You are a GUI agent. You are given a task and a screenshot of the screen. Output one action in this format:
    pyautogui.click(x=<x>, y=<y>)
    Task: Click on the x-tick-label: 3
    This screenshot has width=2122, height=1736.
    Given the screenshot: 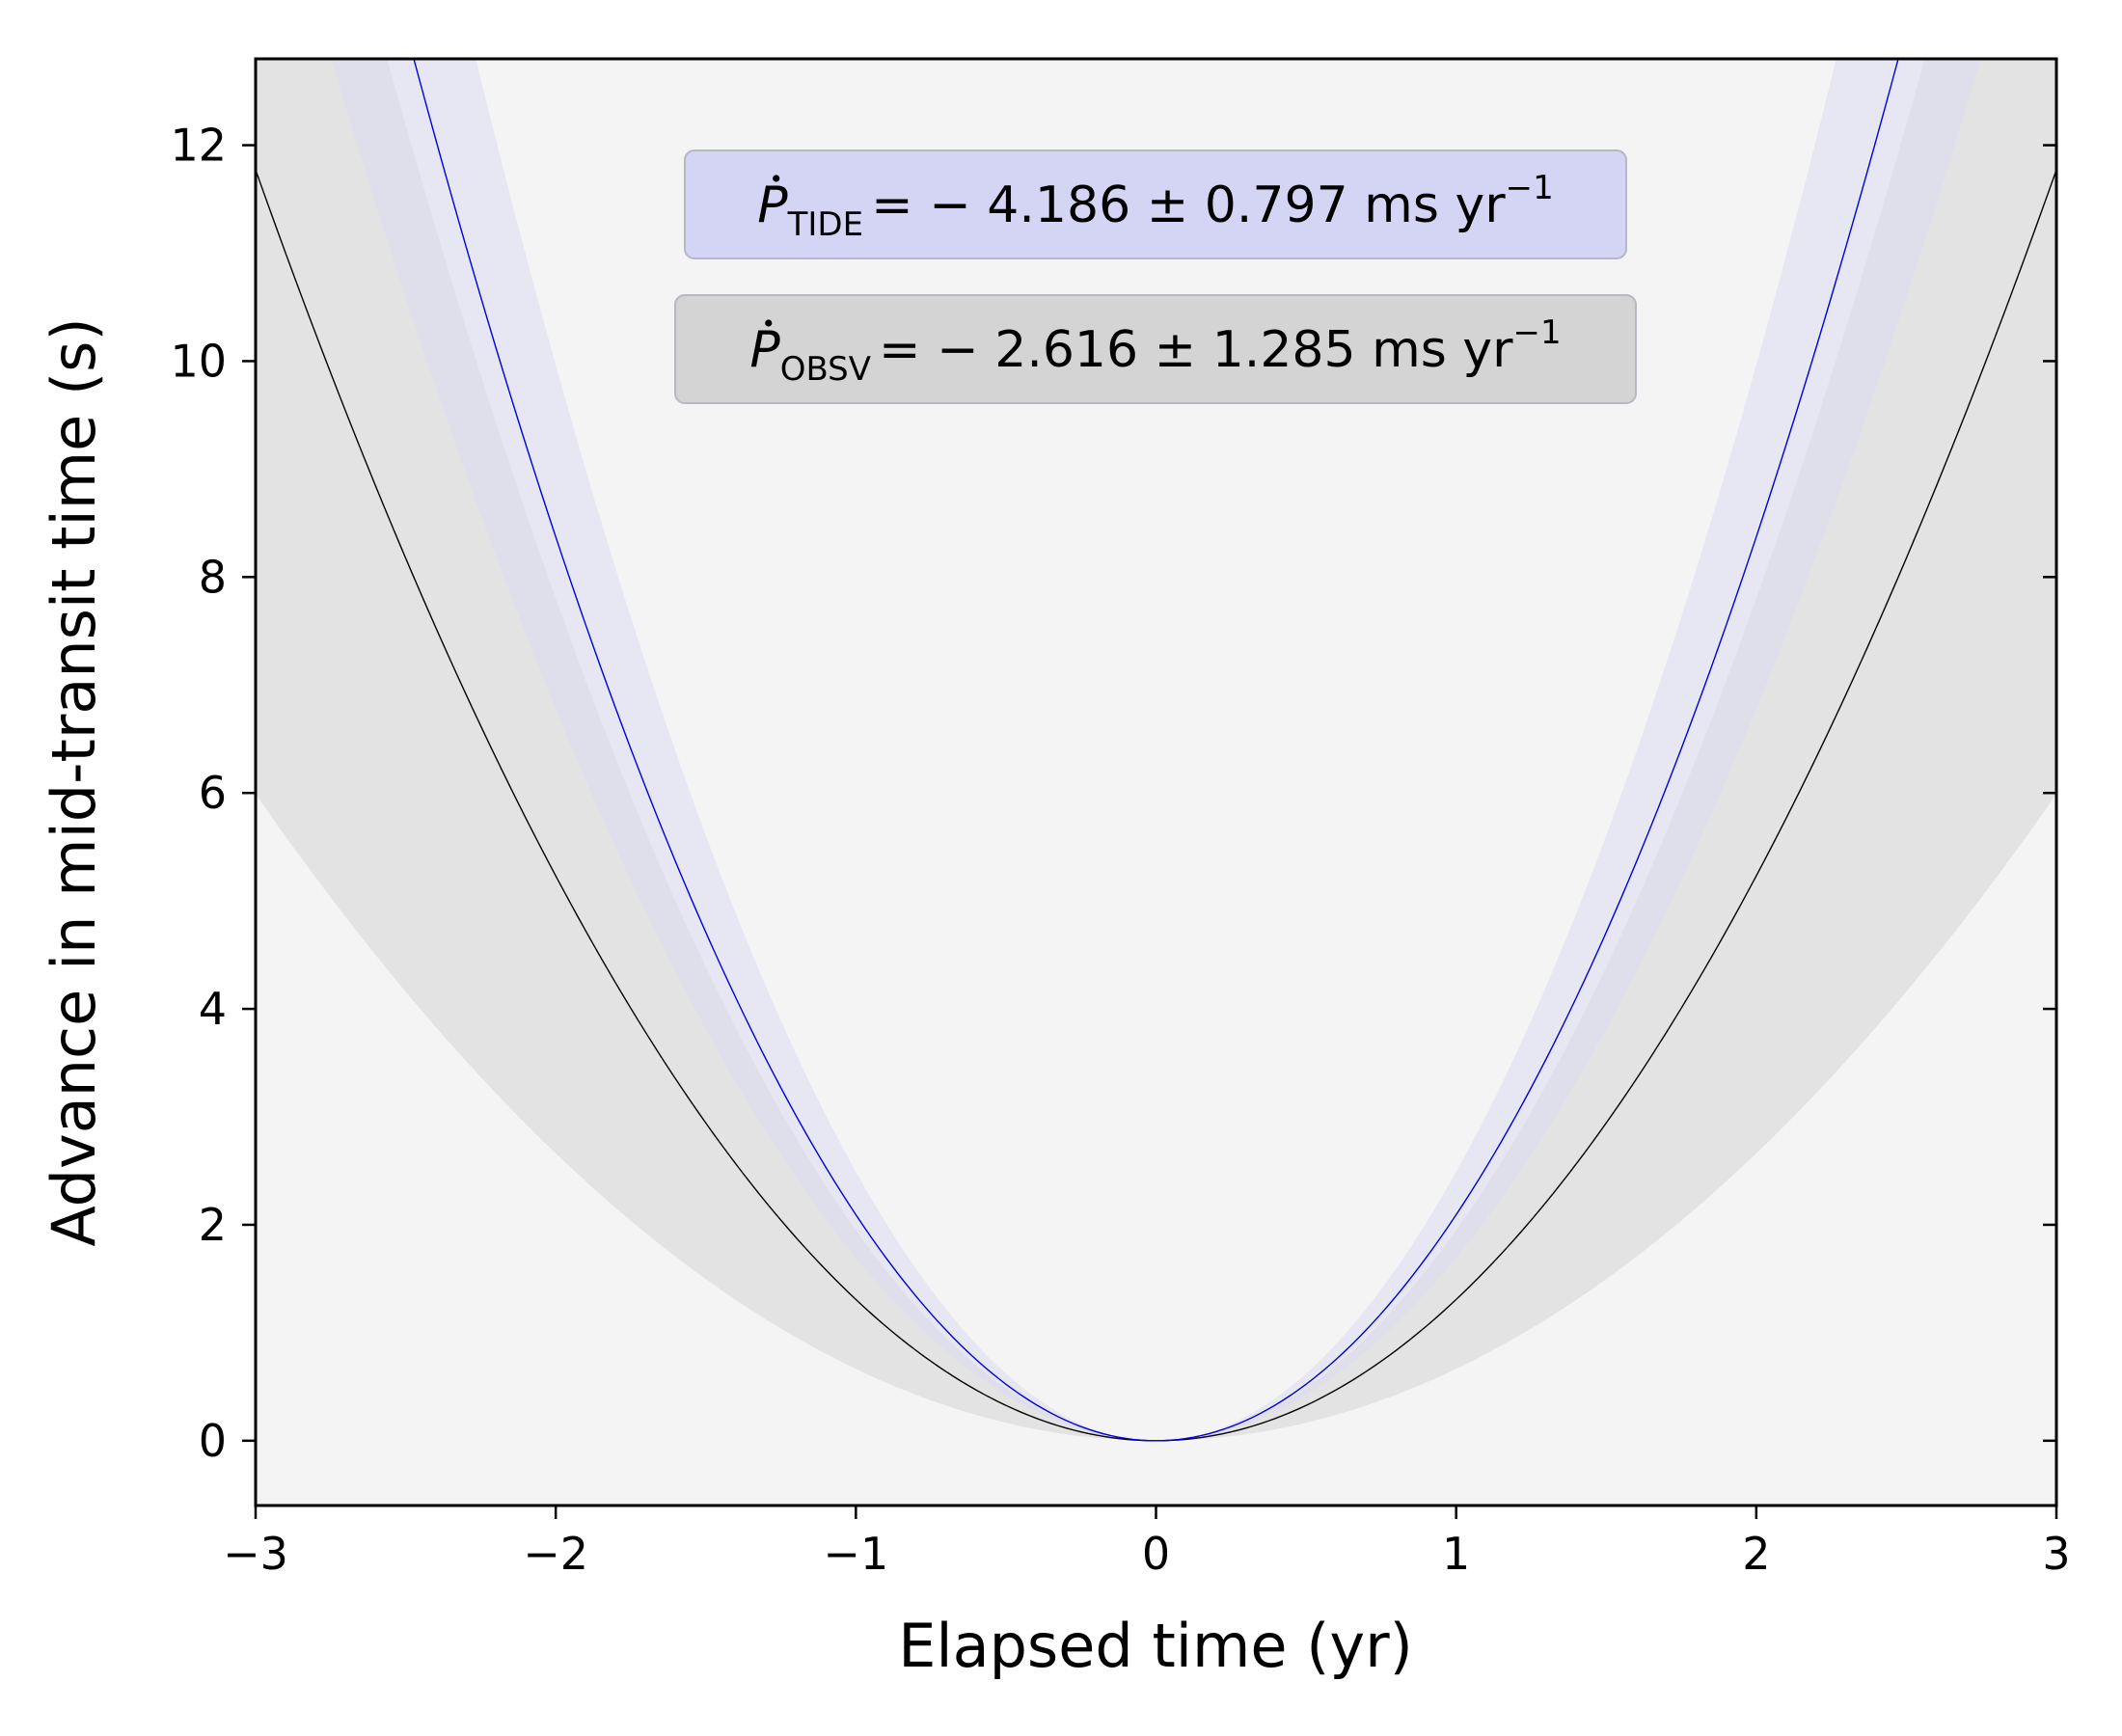 What is the action you would take?
    pyautogui.click(x=2056, y=1554)
    